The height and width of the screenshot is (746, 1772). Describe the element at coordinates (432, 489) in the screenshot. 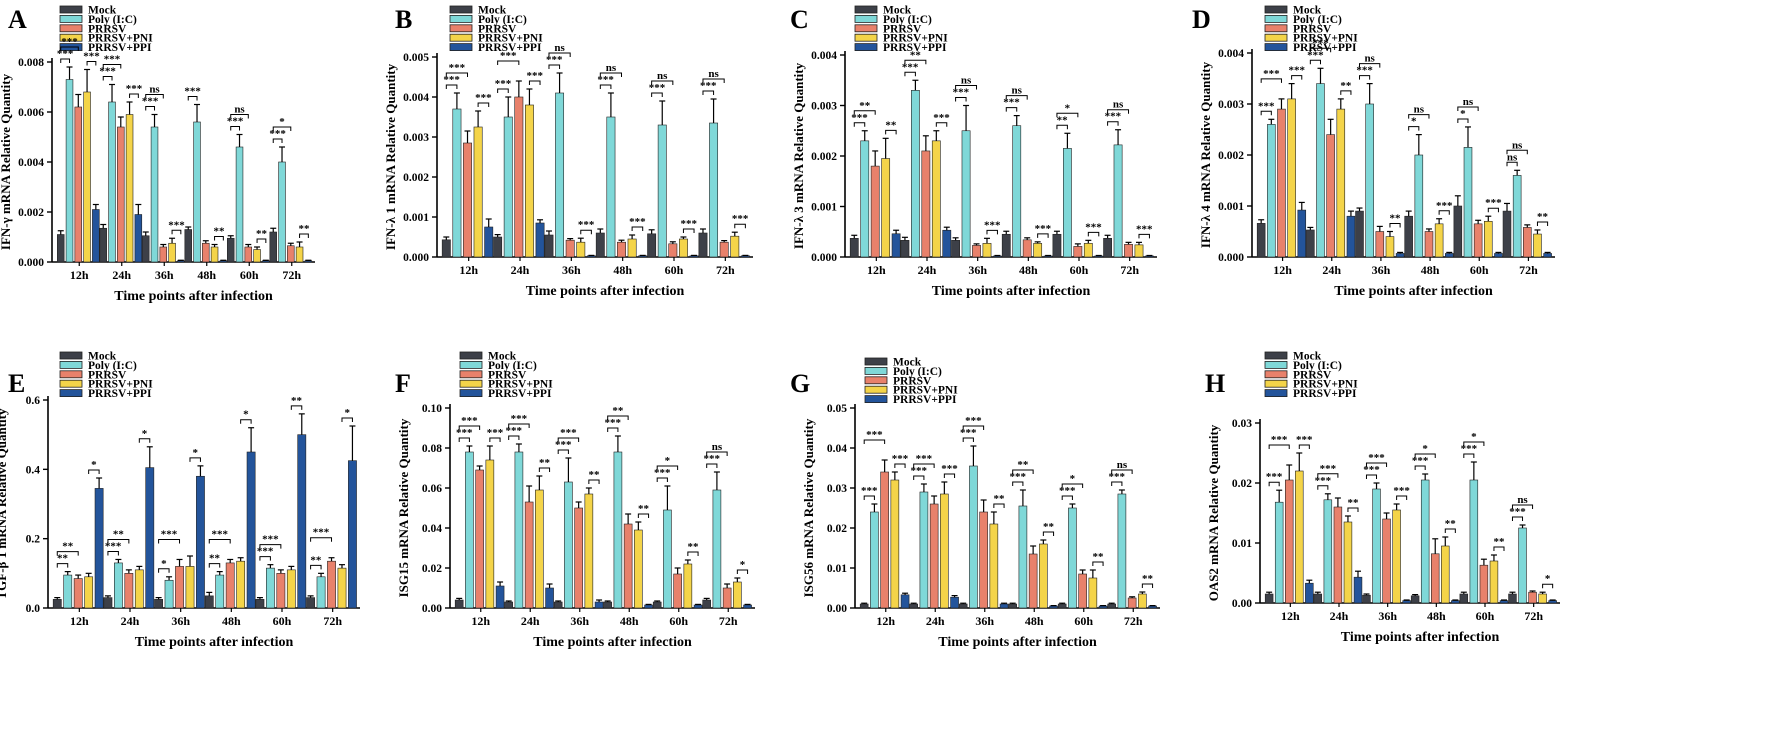

I see `y-tick-label: 0.06` at that location.